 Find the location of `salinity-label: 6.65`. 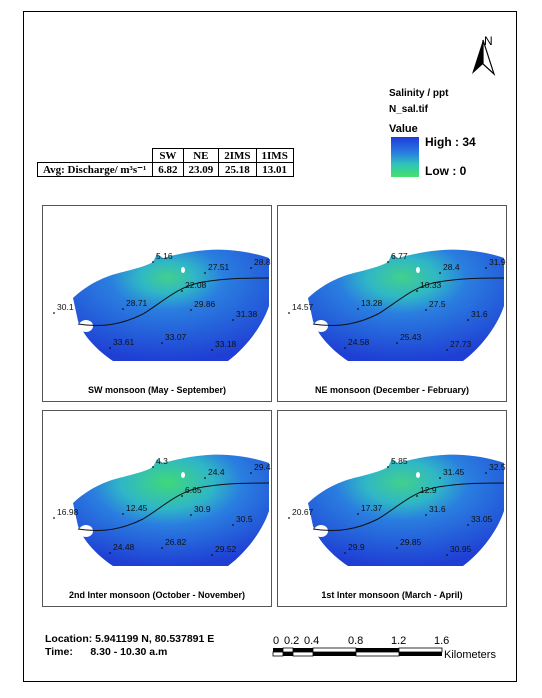

salinity-label: 6.65 is located at coordinates (193, 490).